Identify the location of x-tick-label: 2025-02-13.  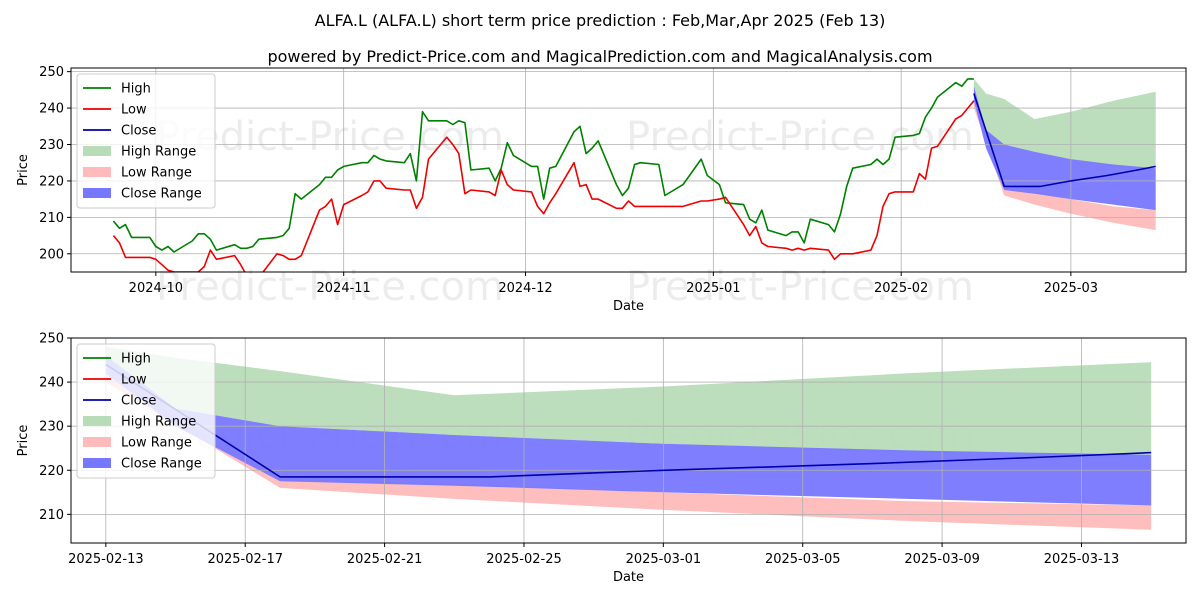
(106, 559).